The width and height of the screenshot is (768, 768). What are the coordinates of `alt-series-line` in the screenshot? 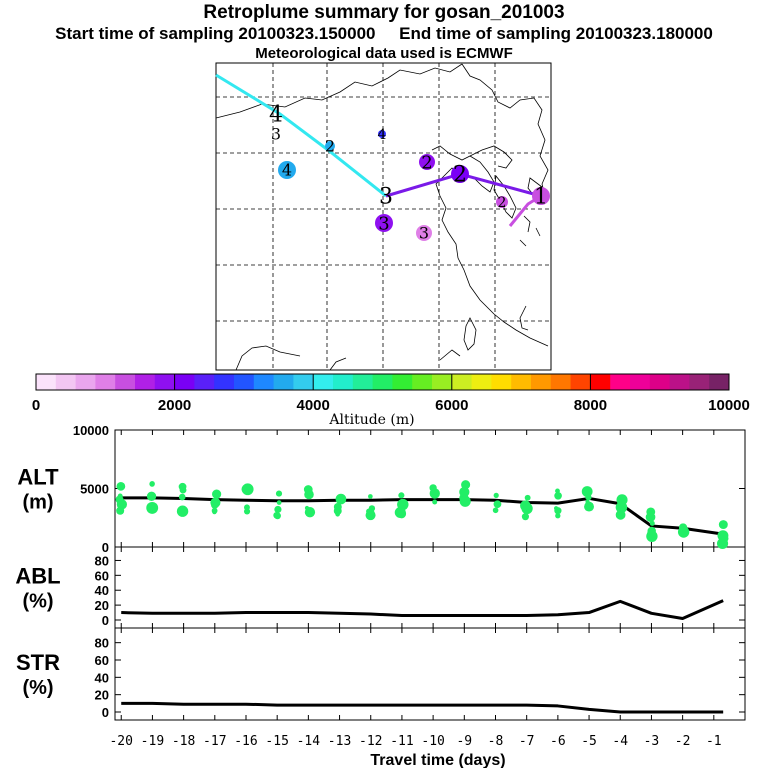 It's located at (422, 516).